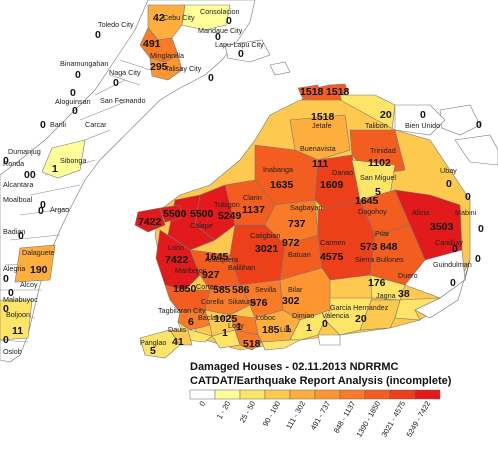 The height and width of the screenshot is (450, 498). What do you see at coordinates (299, 254) in the screenshot?
I see `place-label: Batuan` at bounding box center [299, 254].